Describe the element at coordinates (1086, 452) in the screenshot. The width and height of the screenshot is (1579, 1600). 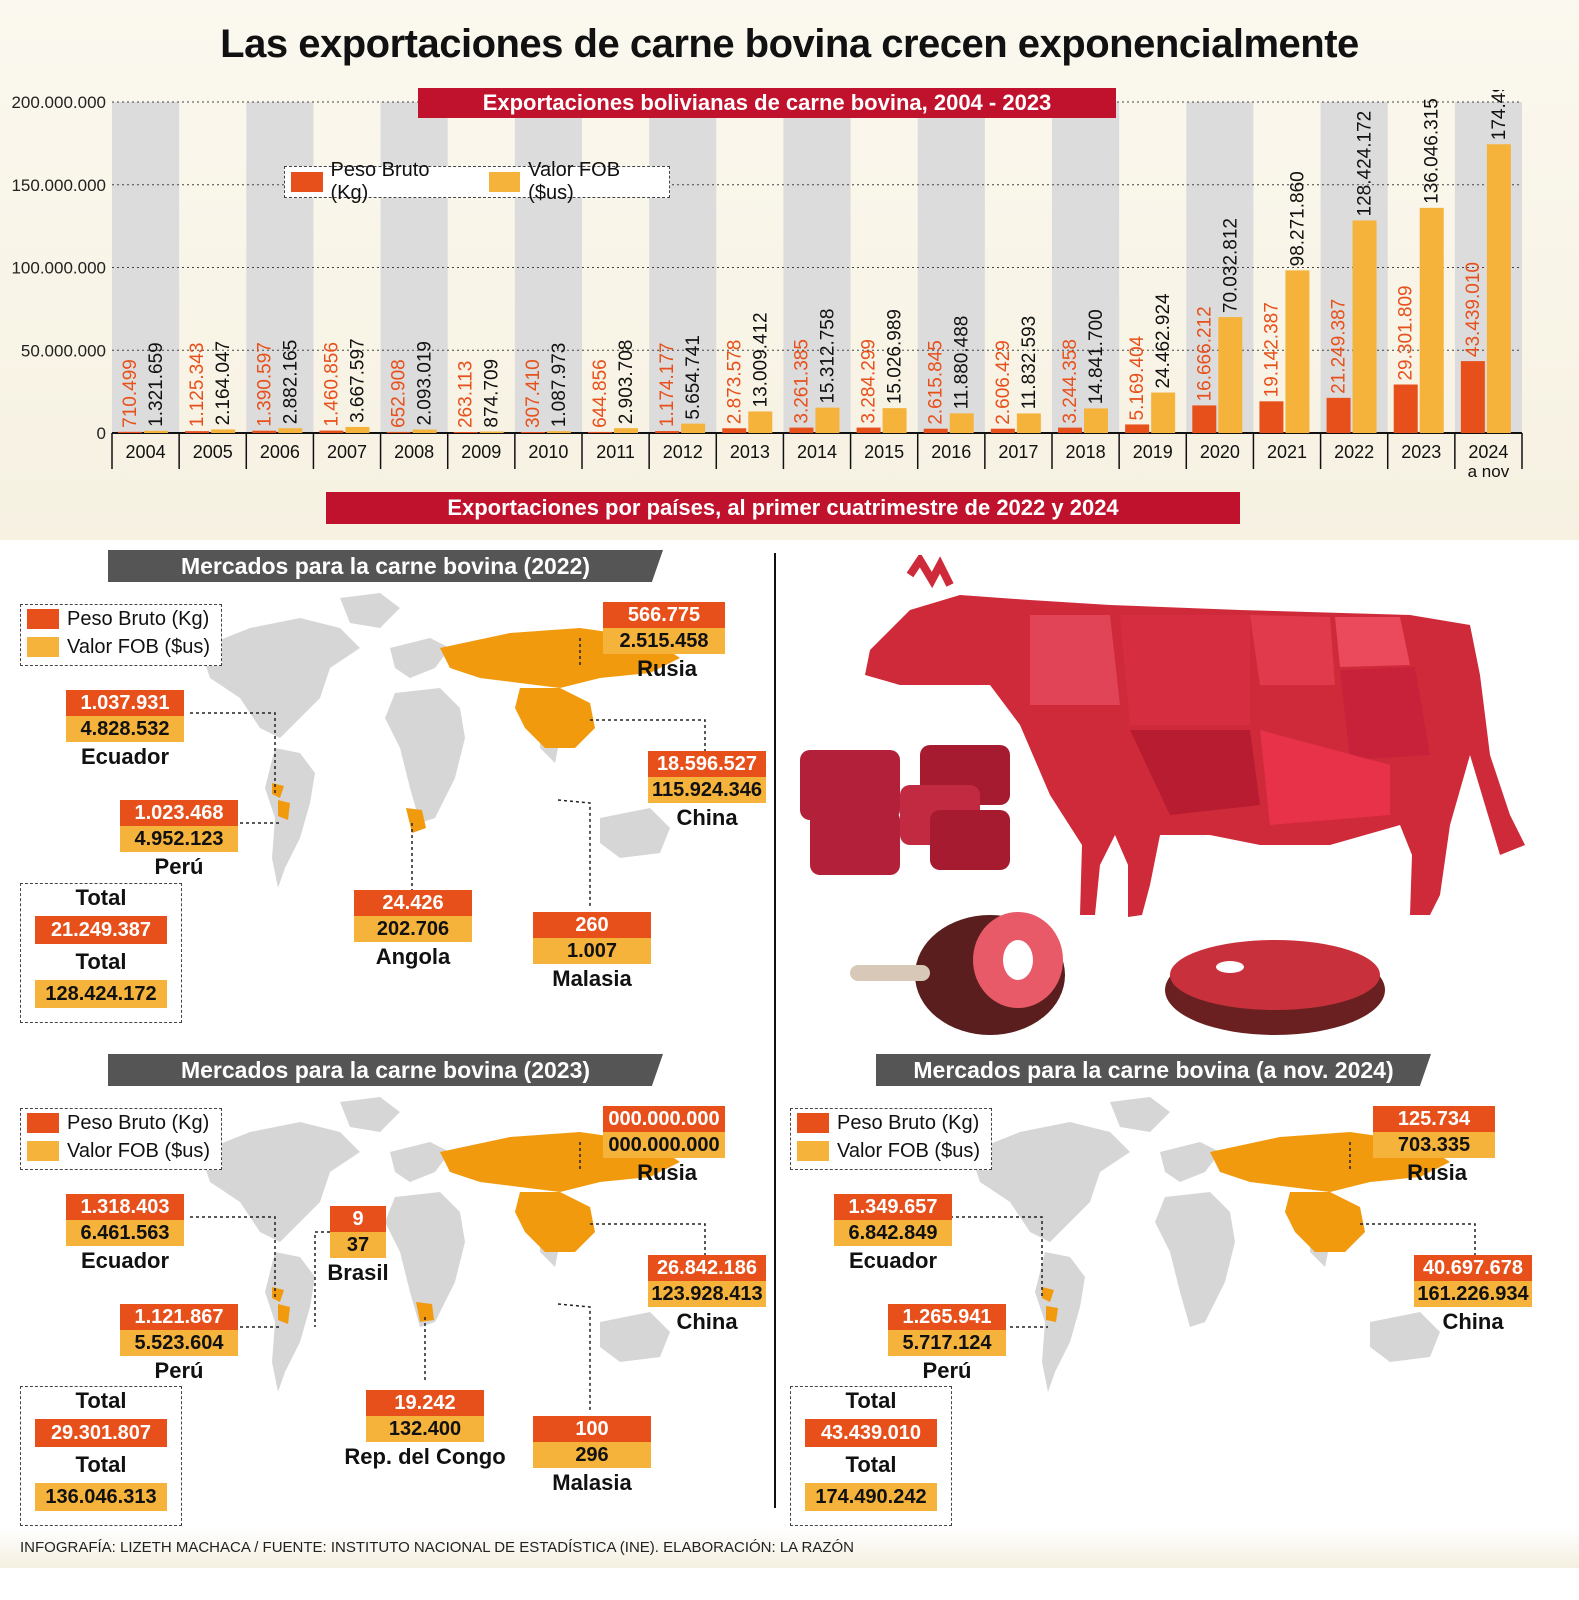
I see `x-tick-label: 2018` at that location.